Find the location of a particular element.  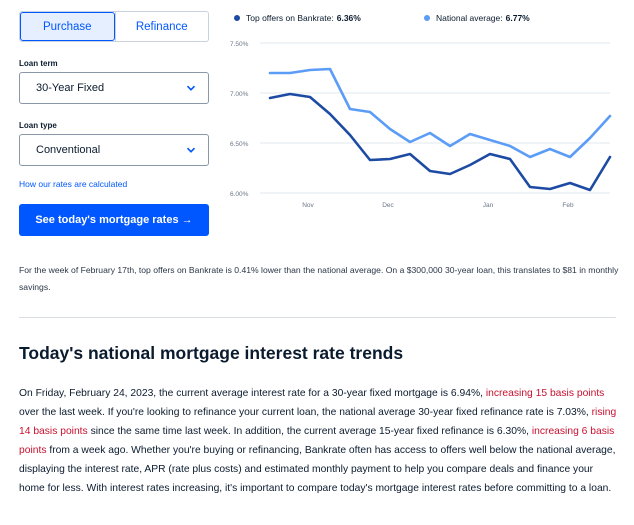

series-line-national-average is located at coordinates (440, 113).